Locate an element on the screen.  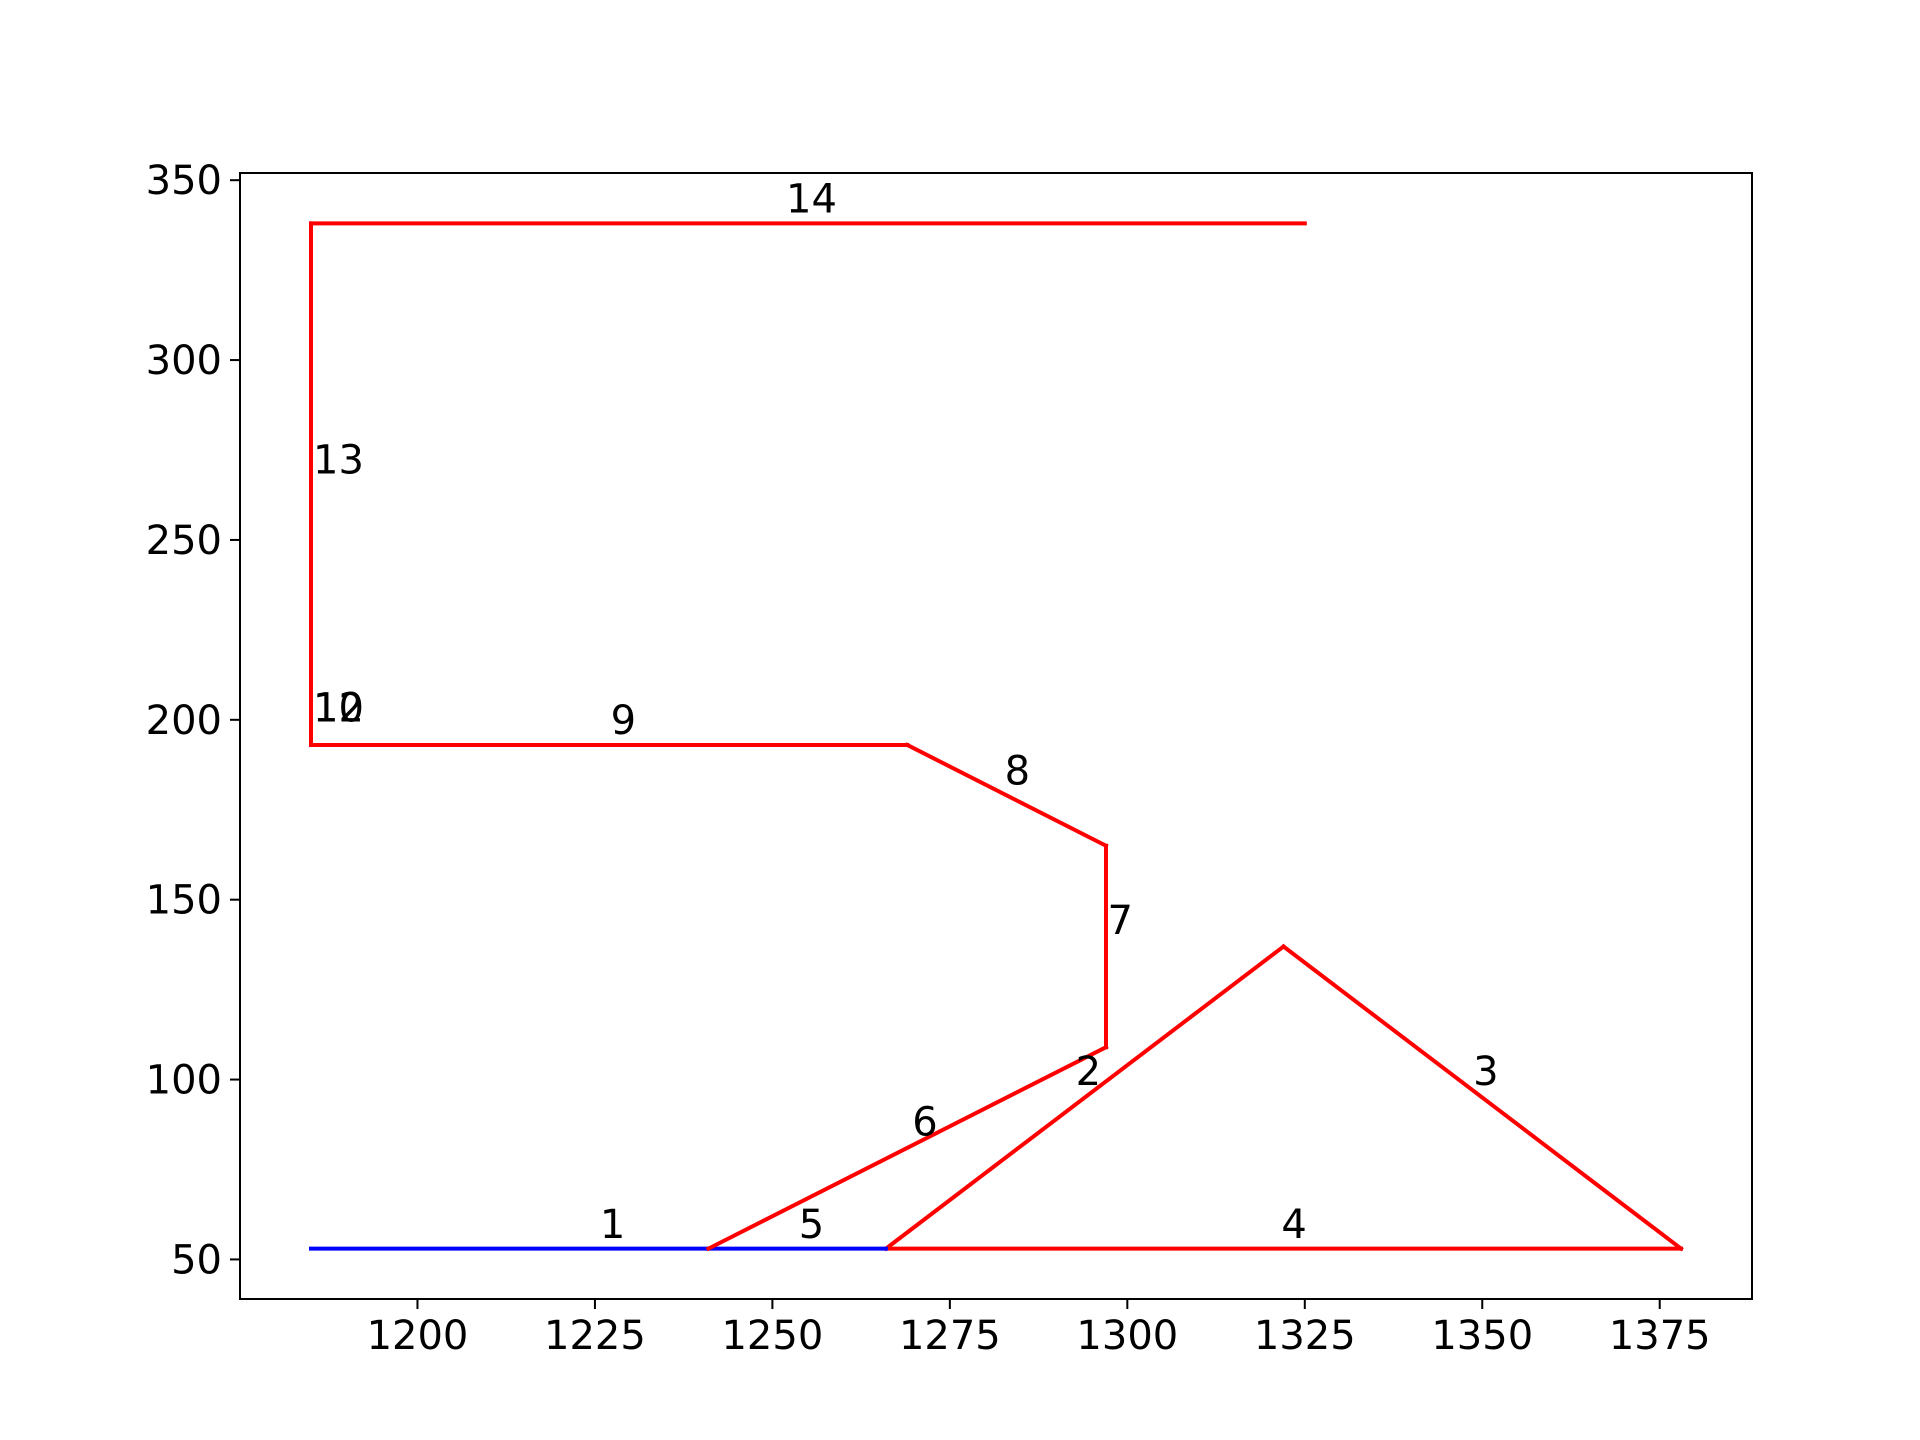
y-tick-label: 200 is located at coordinates (184, 721).